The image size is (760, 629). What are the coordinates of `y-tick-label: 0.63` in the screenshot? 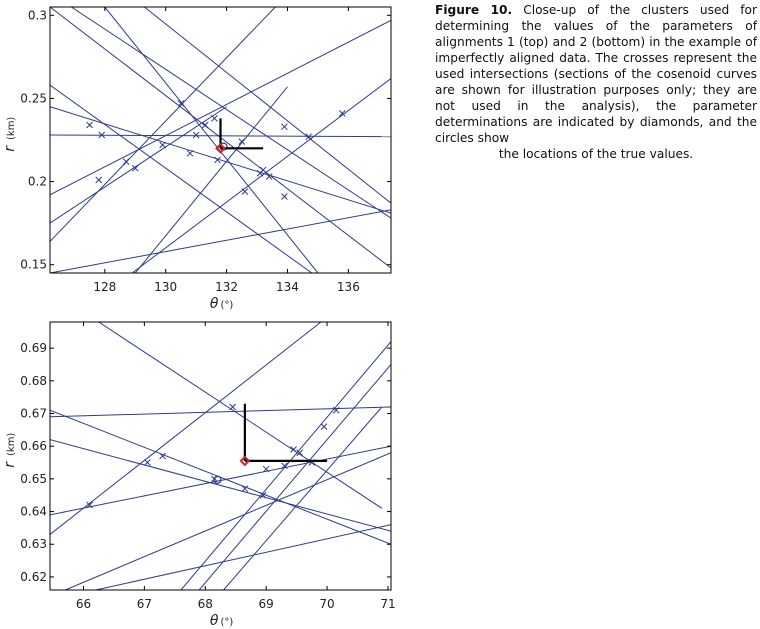 It's located at (33, 544).